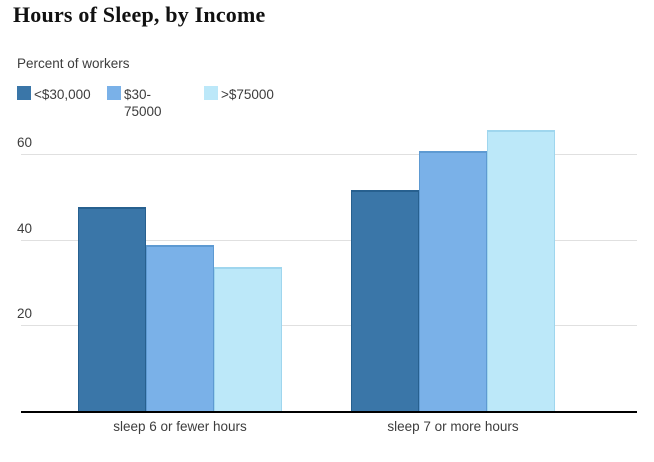 Image resolution: width=654 pixels, height=462 pixels. What do you see at coordinates (453, 426) in the screenshot?
I see `x-category-label: sleep 7 or more hours` at bounding box center [453, 426].